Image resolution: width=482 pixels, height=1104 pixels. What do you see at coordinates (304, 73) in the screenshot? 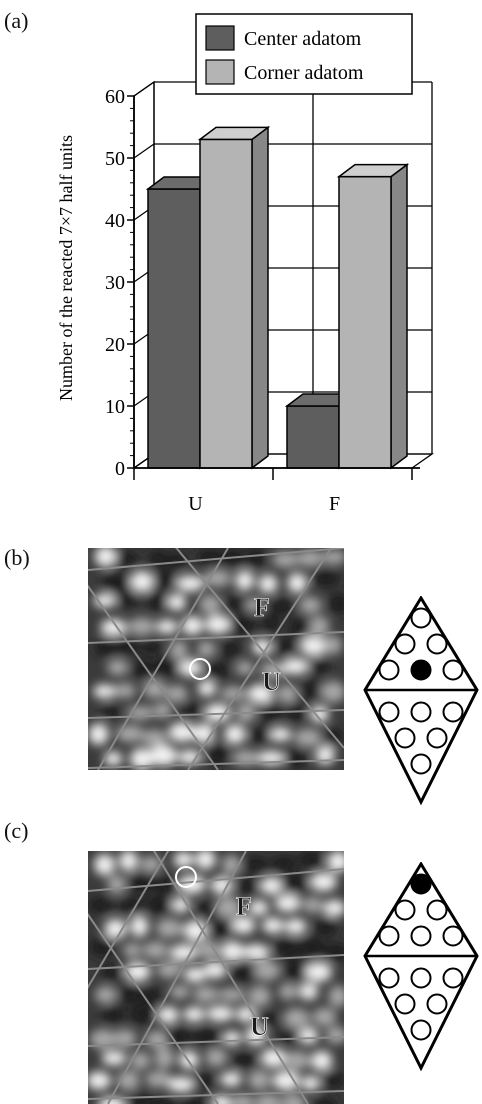
I see `legend-label-1: Corner adatom` at bounding box center [304, 73].